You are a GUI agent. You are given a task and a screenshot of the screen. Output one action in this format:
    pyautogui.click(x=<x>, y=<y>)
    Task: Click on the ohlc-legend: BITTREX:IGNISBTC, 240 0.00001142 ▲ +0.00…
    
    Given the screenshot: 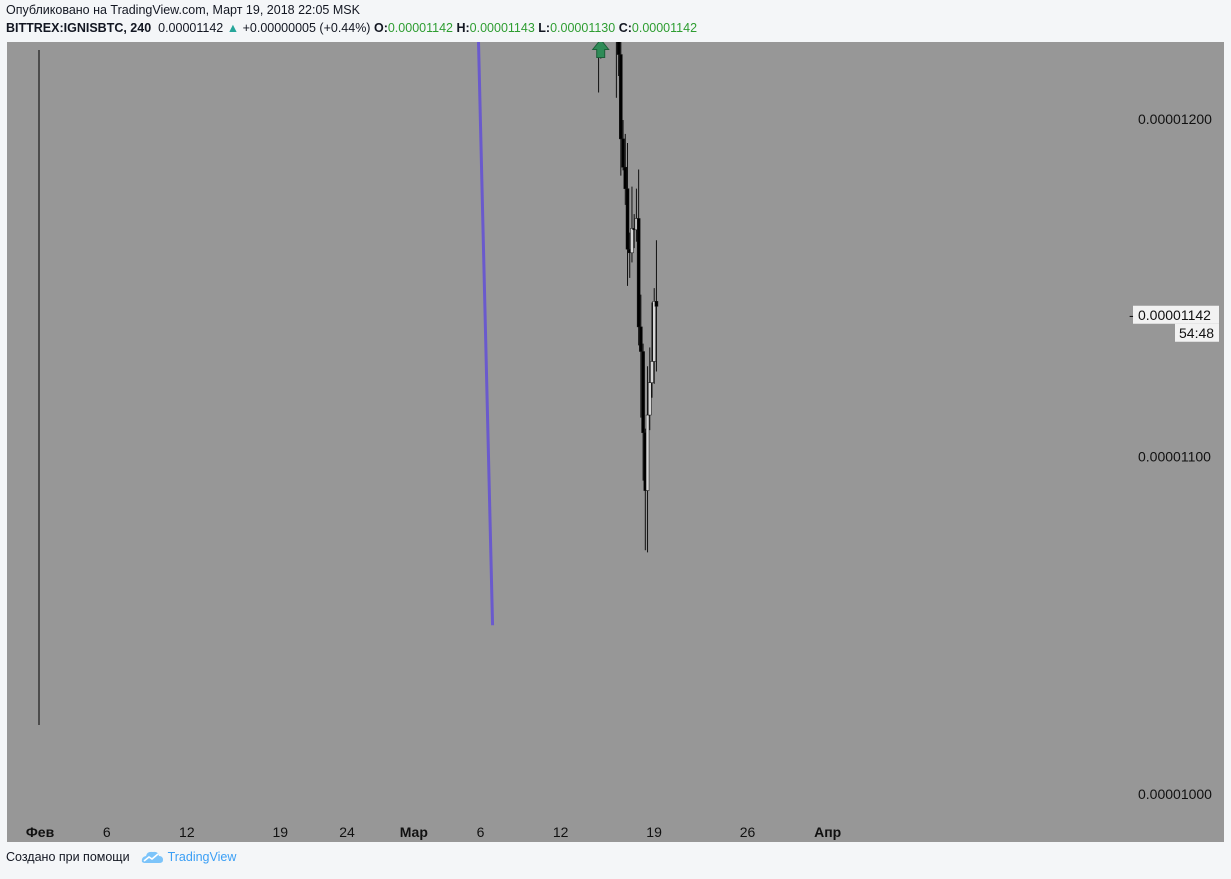 What is the action you would take?
    pyautogui.click(x=351, y=28)
    